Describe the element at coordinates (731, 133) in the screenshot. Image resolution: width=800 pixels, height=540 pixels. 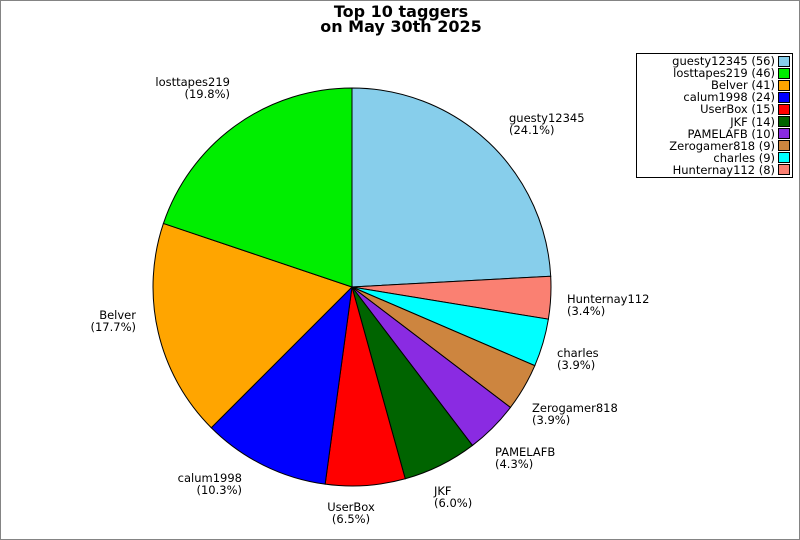
I see `legend-label: PAMELAFB (10)` at that location.